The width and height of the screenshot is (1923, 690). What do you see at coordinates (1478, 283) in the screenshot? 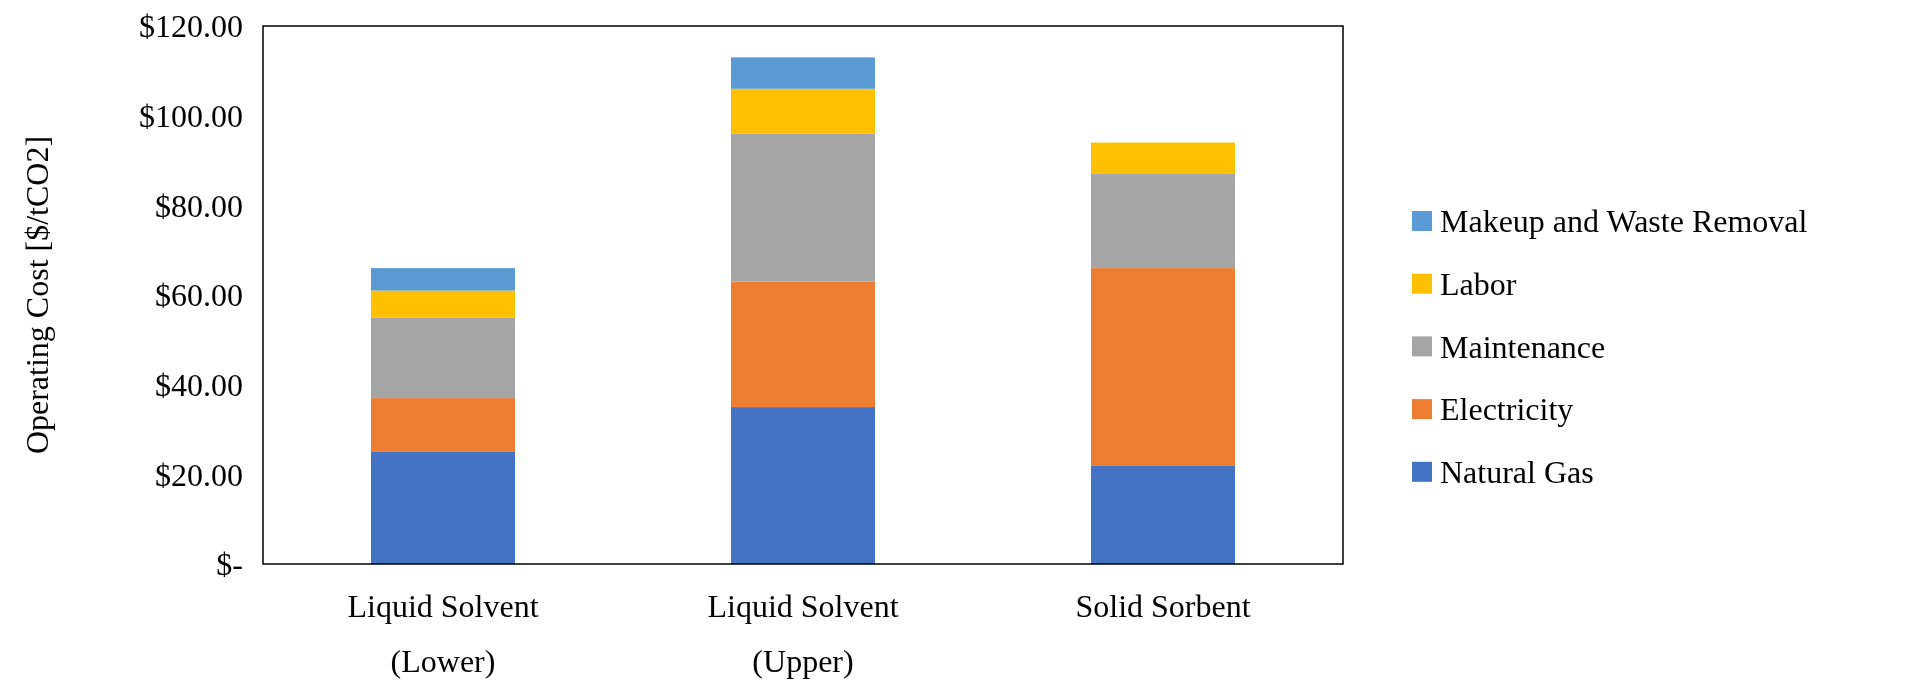
I see `legend-label: Labor` at bounding box center [1478, 283].